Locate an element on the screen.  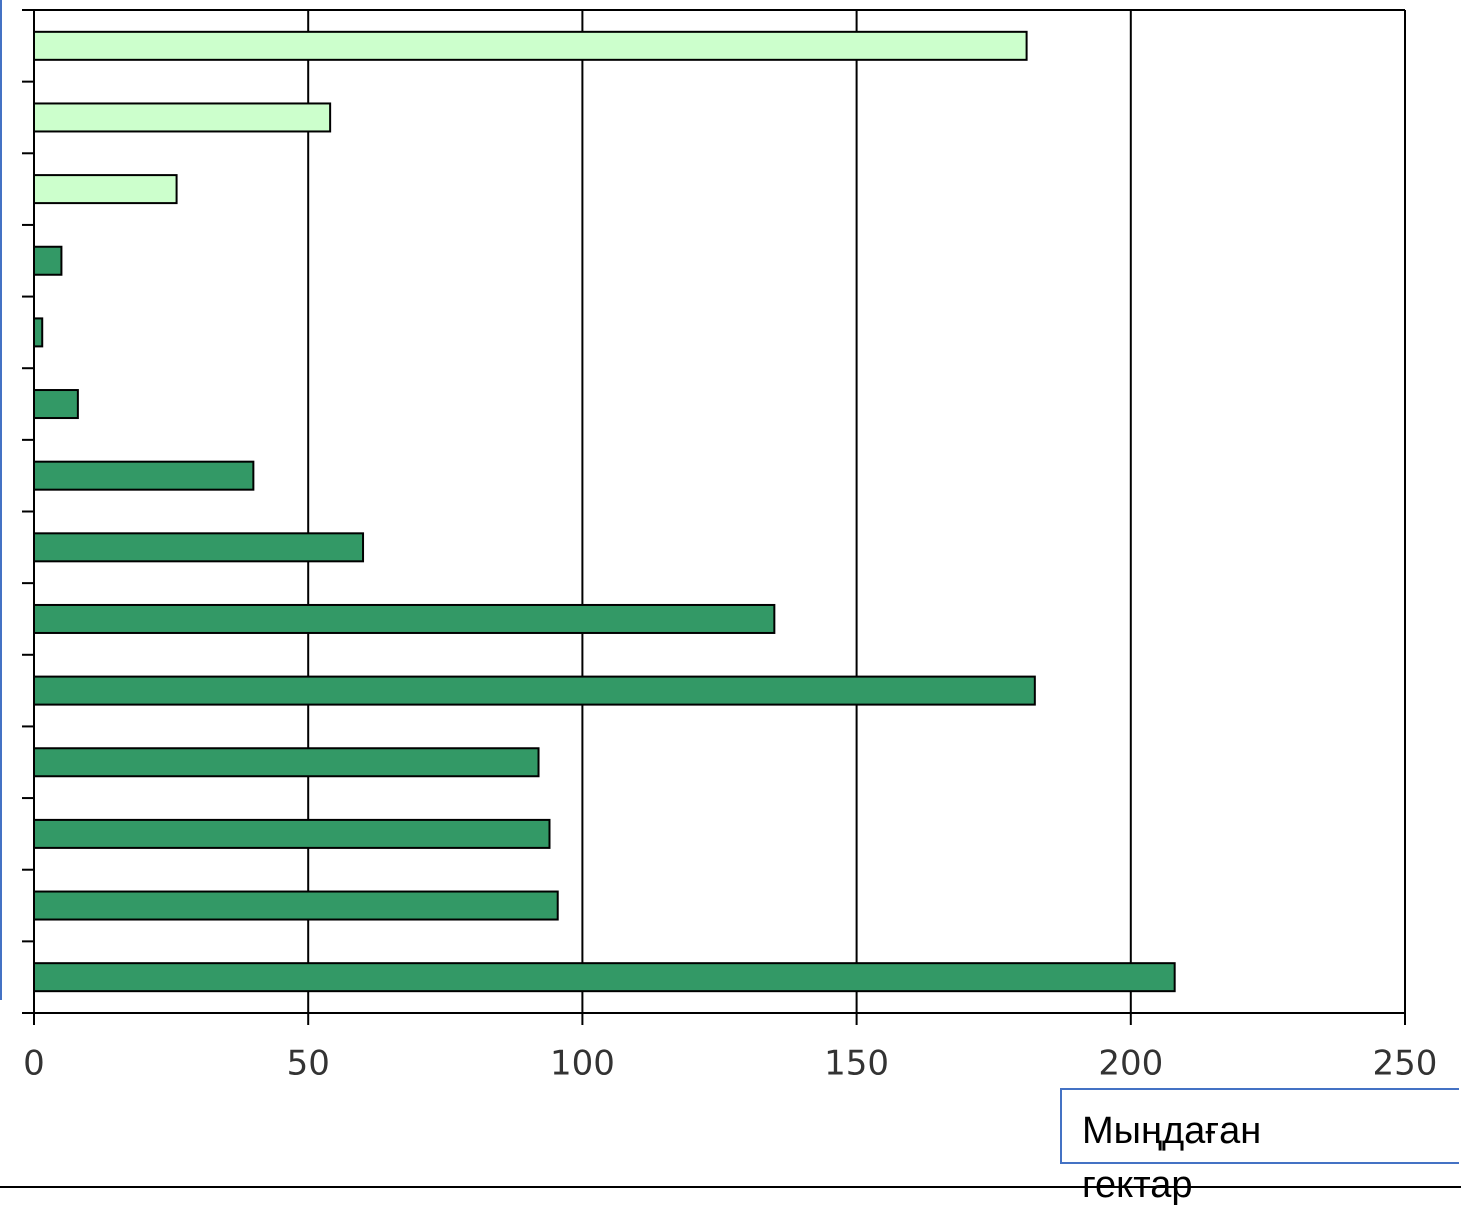
label-box is located at coordinates (1259, 1126).